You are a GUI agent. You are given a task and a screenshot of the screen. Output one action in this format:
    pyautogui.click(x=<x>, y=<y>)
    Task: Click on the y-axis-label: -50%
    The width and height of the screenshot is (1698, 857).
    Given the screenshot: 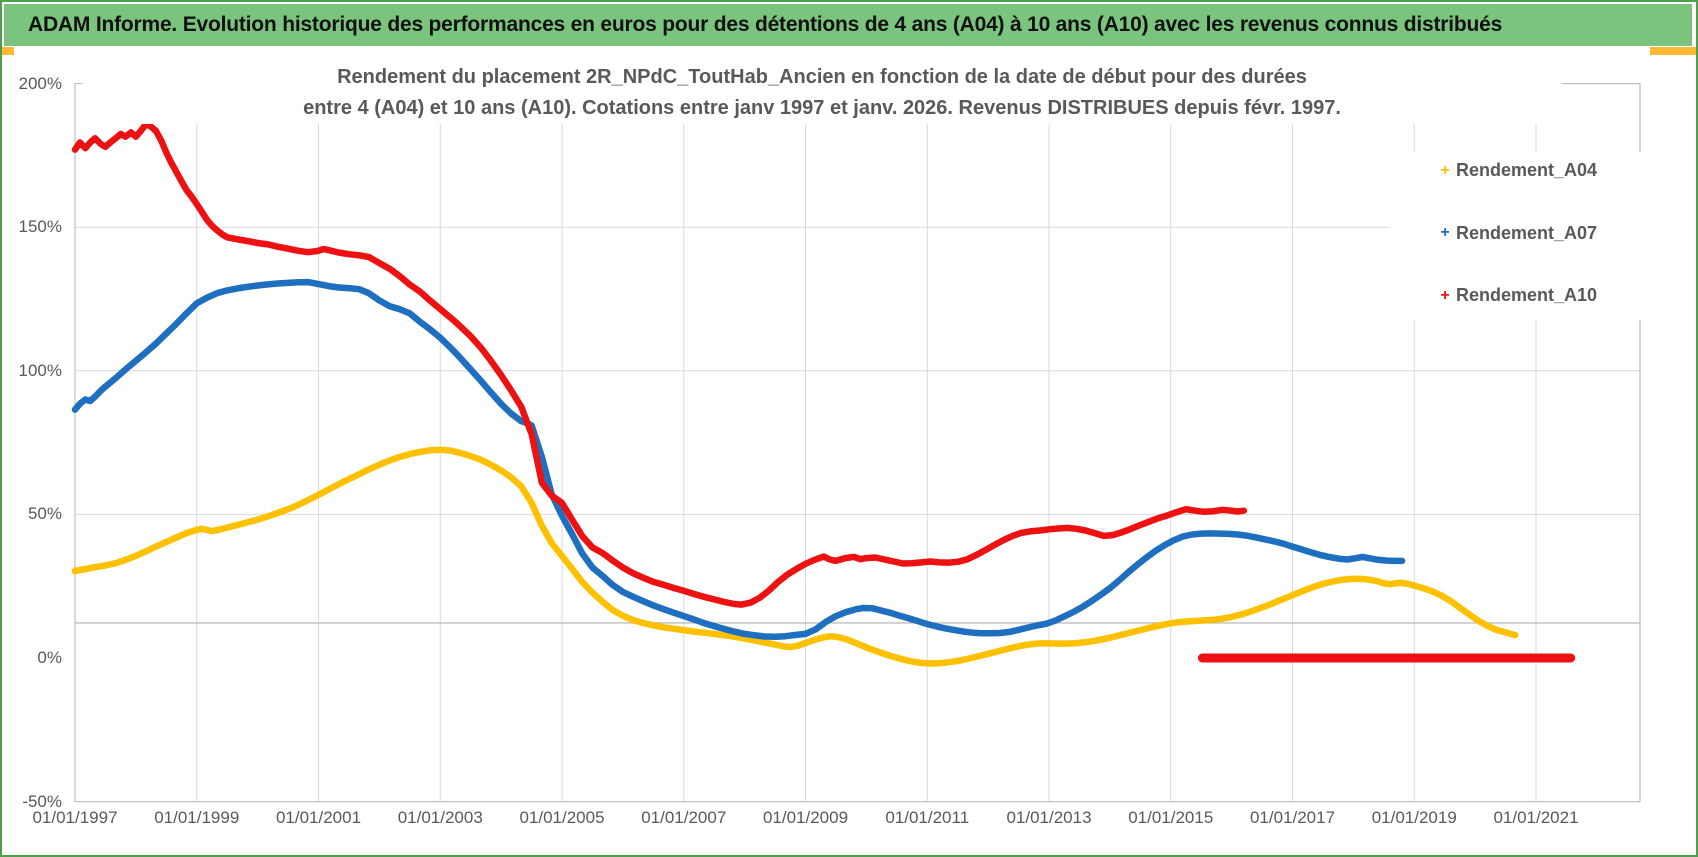 What is the action you would take?
    pyautogui.click(x=42, y=801)
    